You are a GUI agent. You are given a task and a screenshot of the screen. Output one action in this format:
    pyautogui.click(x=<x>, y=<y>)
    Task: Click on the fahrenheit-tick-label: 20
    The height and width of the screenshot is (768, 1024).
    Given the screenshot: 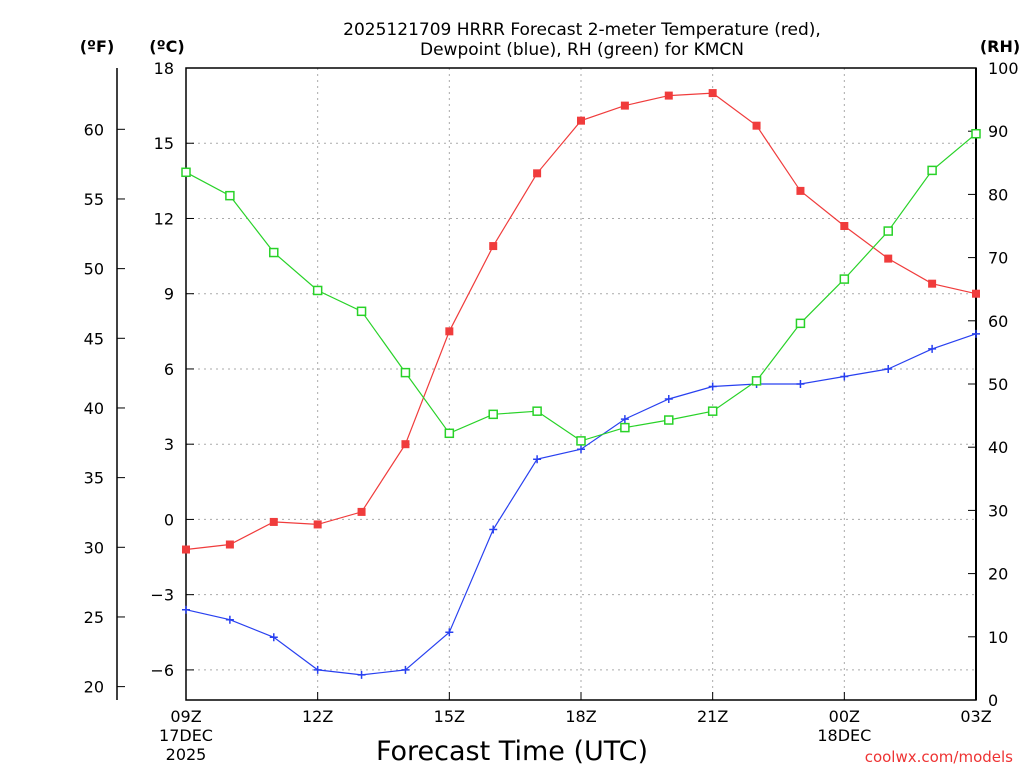 What is the action you would take?
    pyautogui.click(x=94, y=687)
    